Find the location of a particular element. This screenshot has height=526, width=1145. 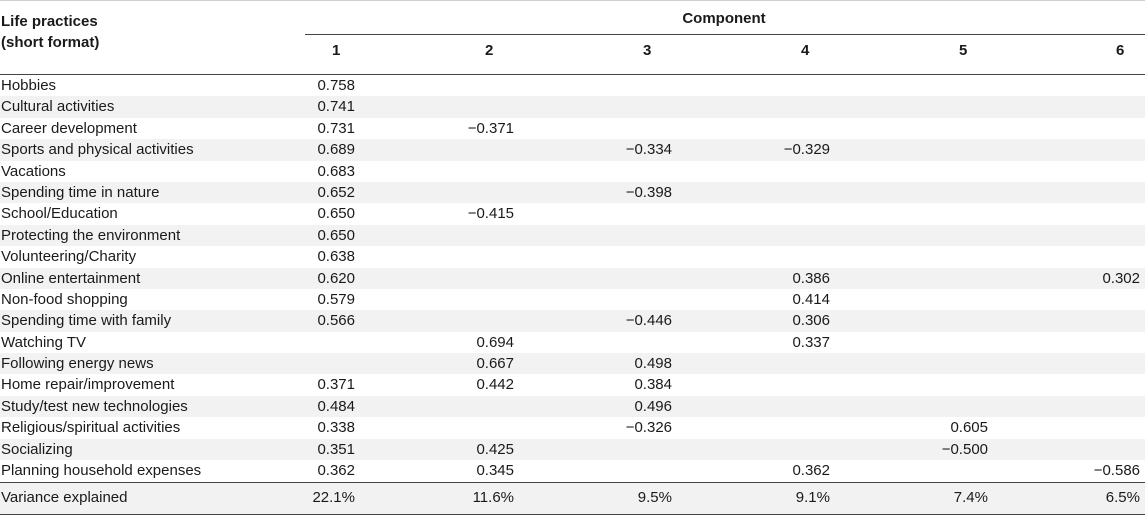

row-label: Study/test new technologies is located at coordinates (94, 406).